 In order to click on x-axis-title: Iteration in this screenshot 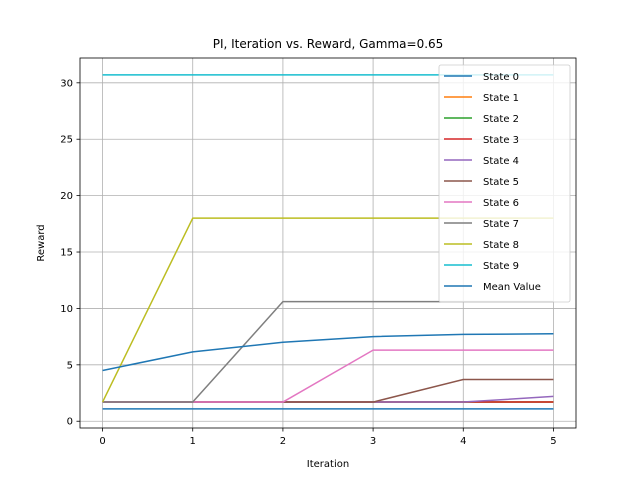, I will do `click(328, 464)`.